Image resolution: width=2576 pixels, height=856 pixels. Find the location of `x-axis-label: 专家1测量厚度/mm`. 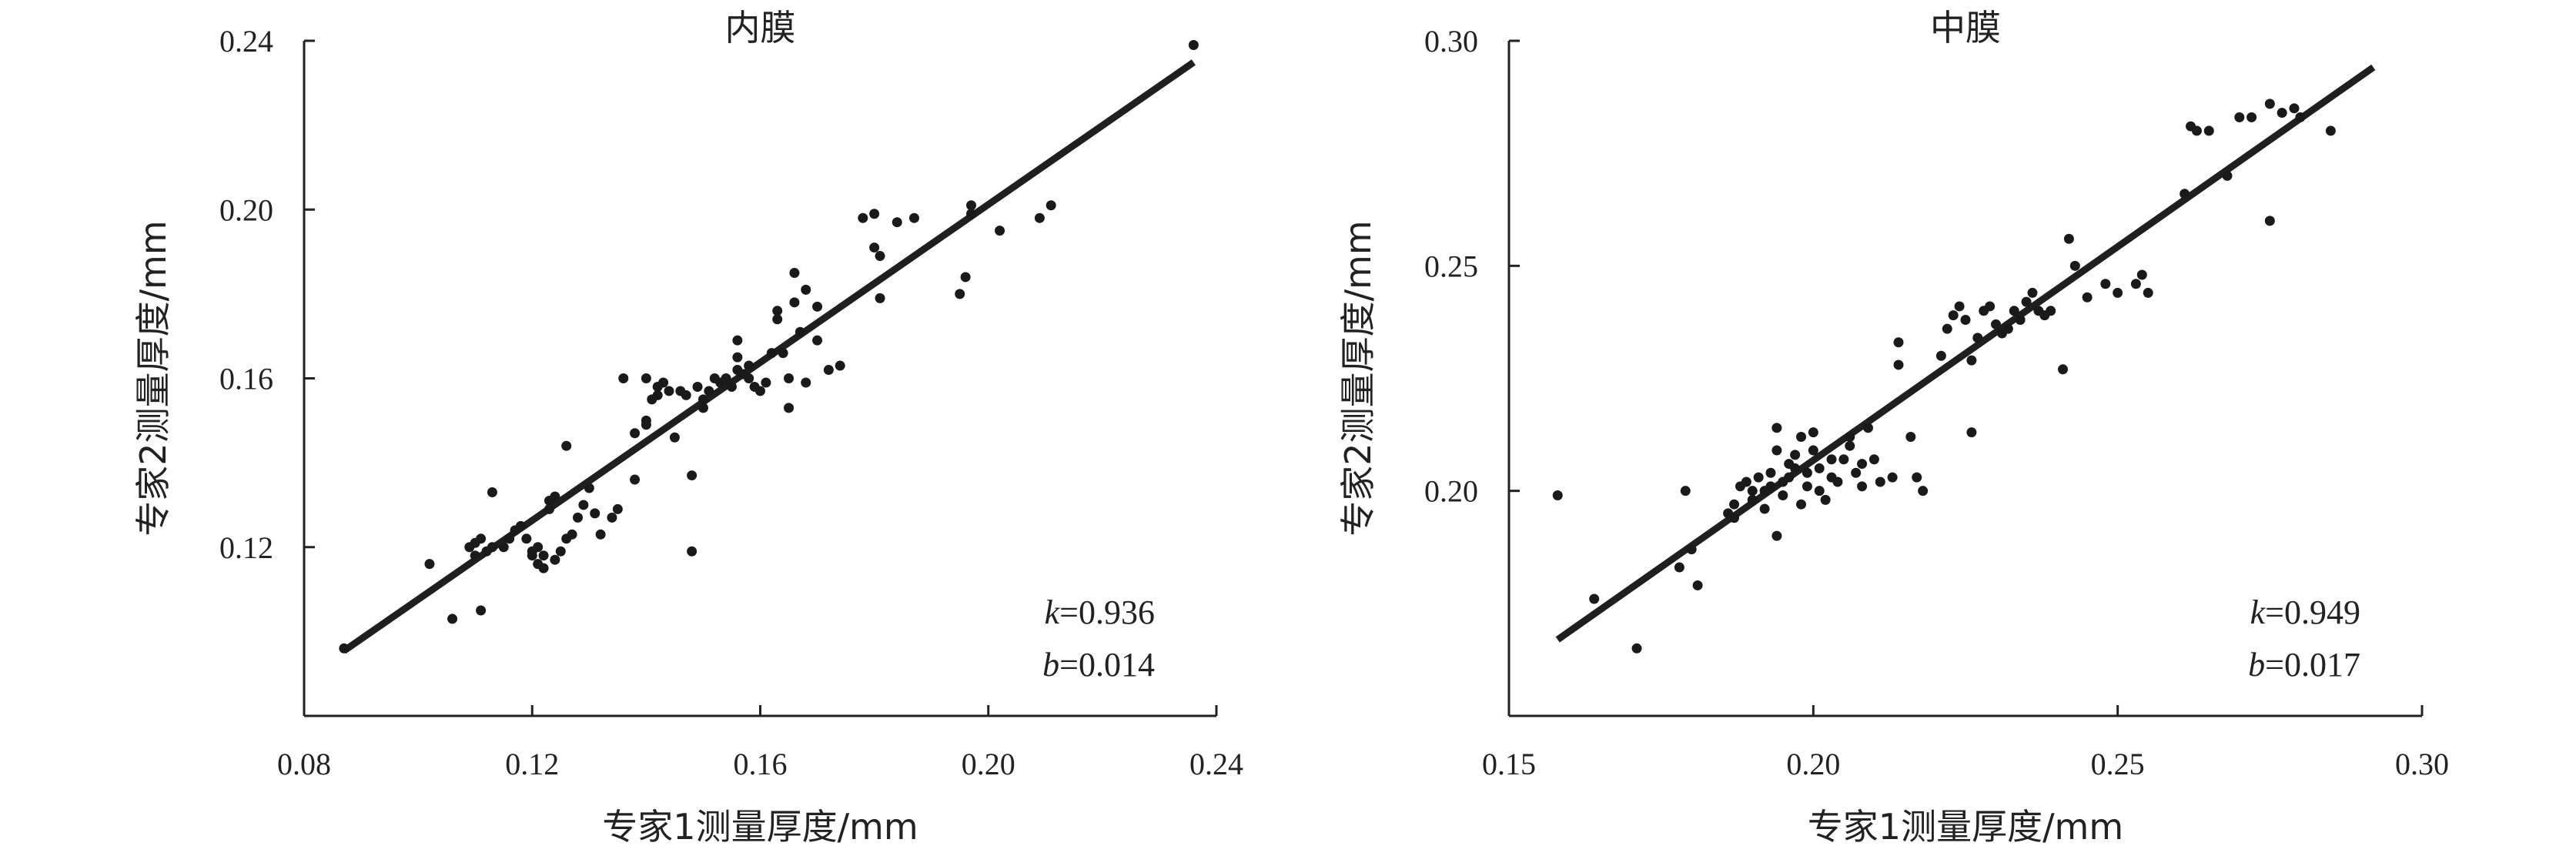

x-axis-label: 专家1测量厚度/mm is located at coordinates (760, 827).